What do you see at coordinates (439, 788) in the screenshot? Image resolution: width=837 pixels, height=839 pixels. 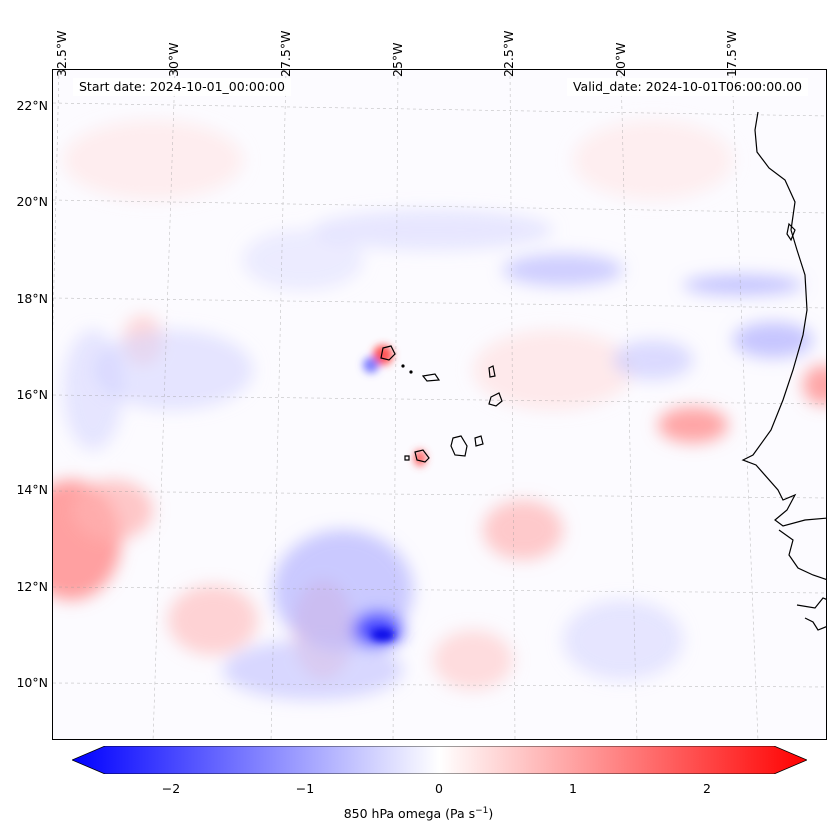 I see `colorbar-tick-0: 0` at bounding box center [439, 788].